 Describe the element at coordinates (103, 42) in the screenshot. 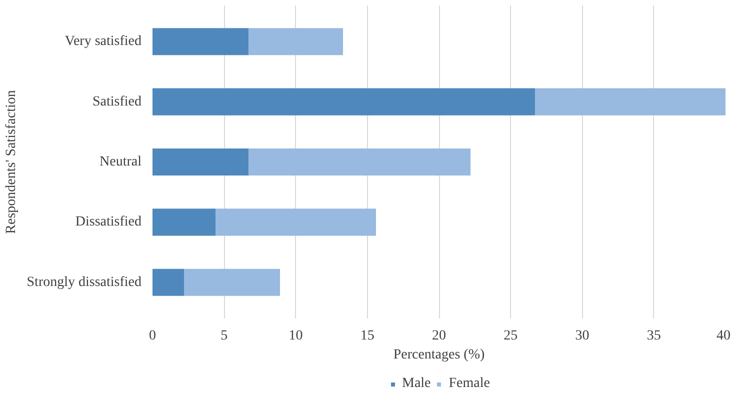

I see `y-tick-label: Very satisfied` at that location.